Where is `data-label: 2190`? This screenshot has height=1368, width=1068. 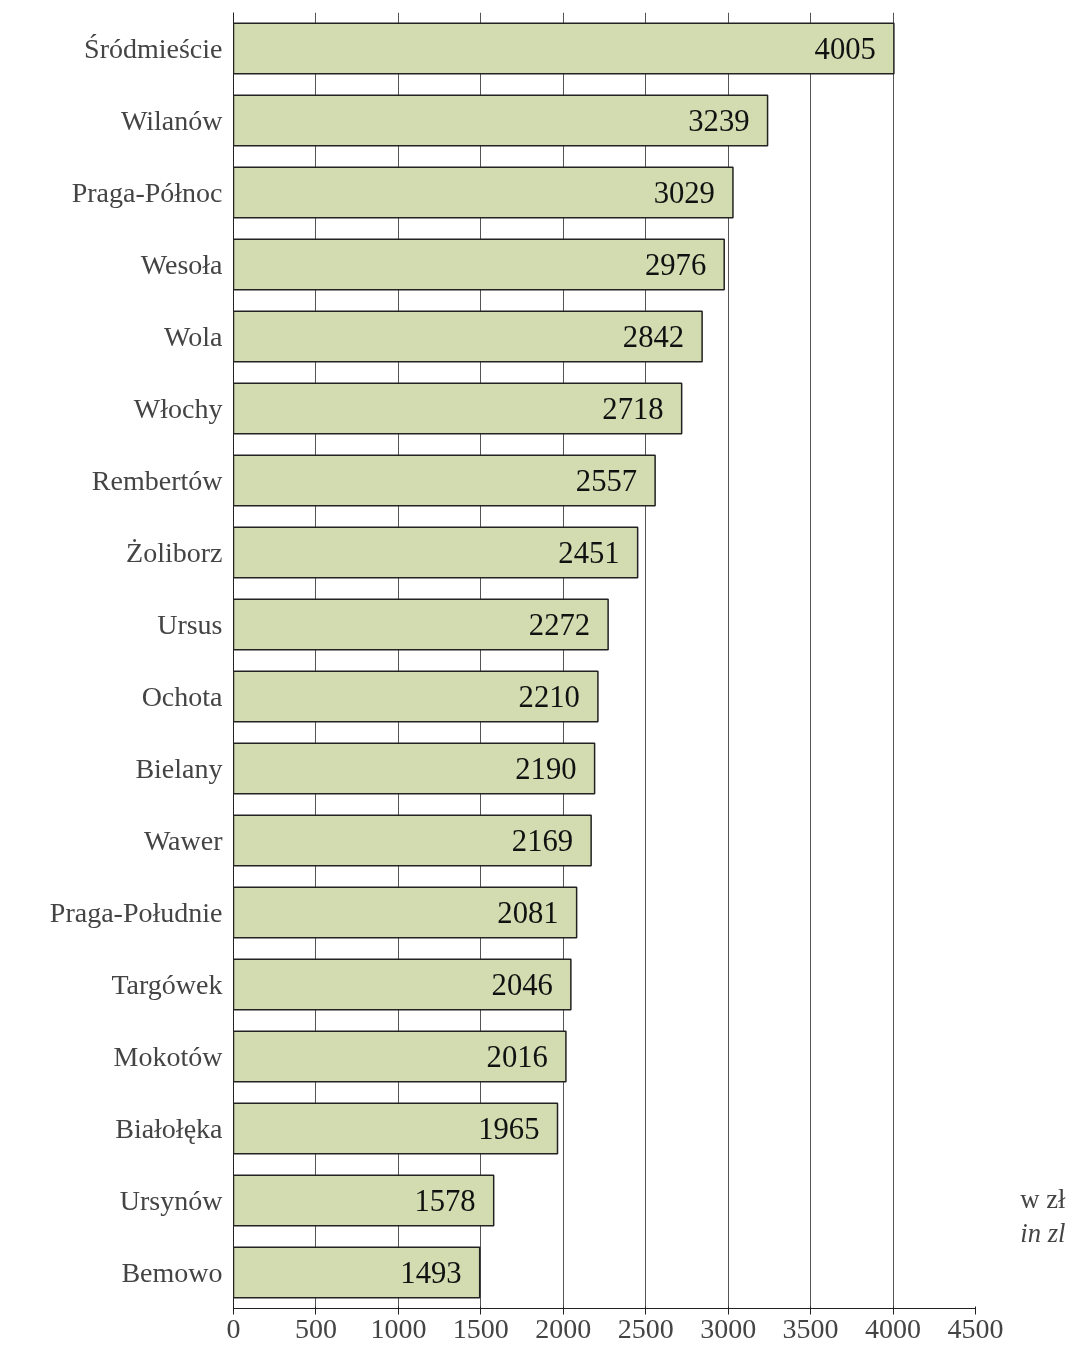
data-label: 2190 is located at coordinates (546, 769).